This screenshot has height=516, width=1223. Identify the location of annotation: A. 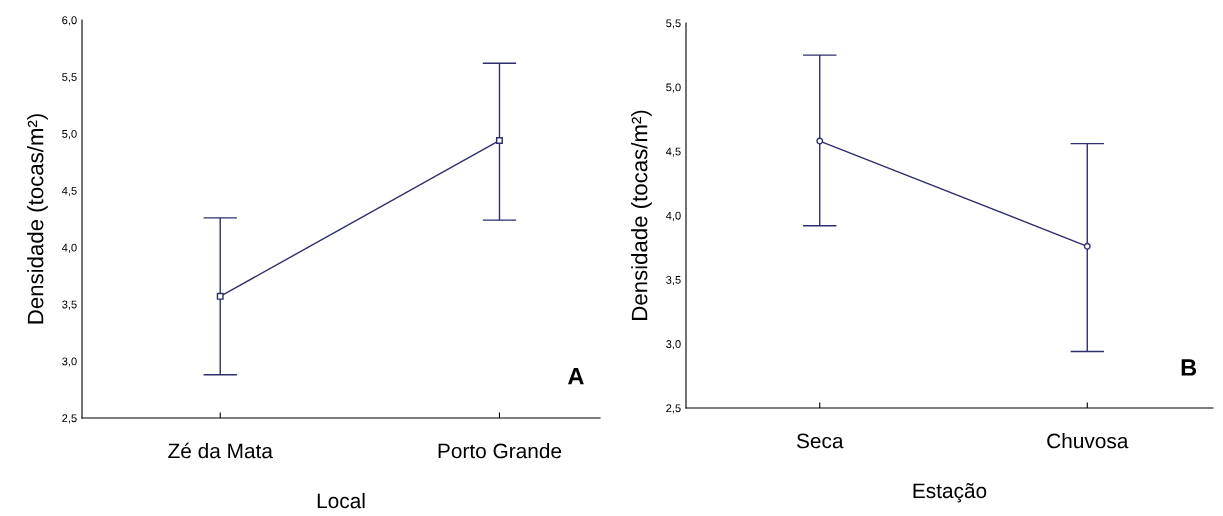
(575, 376).